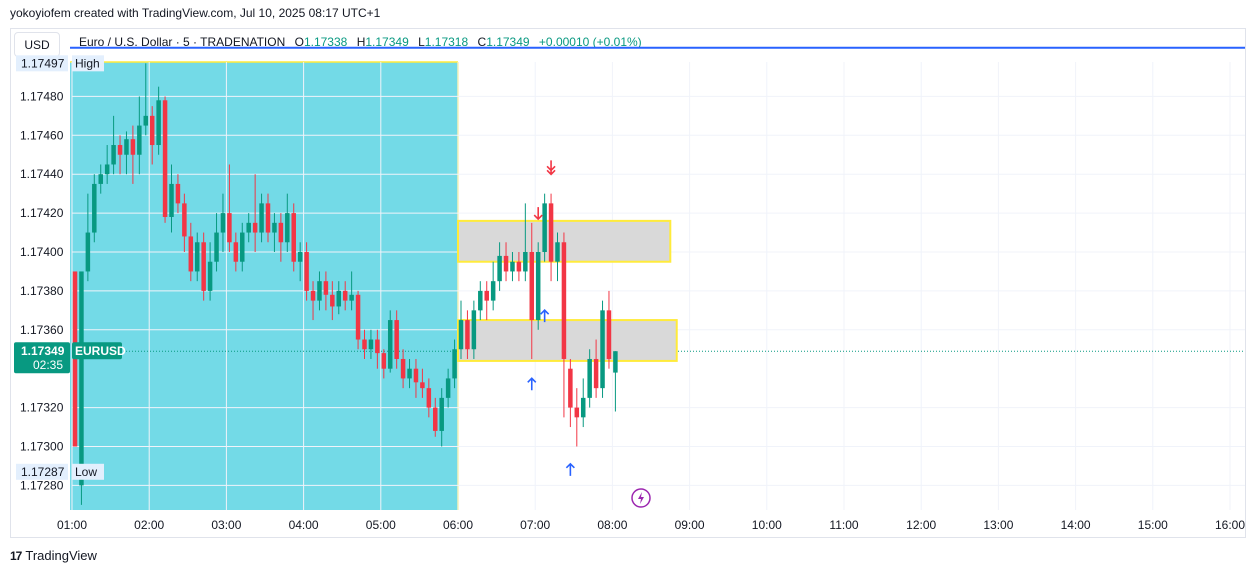 This screenshot has width=1257, height=574. I want to click on tradingview-brand: 17 TradingView, so click(53, 555).